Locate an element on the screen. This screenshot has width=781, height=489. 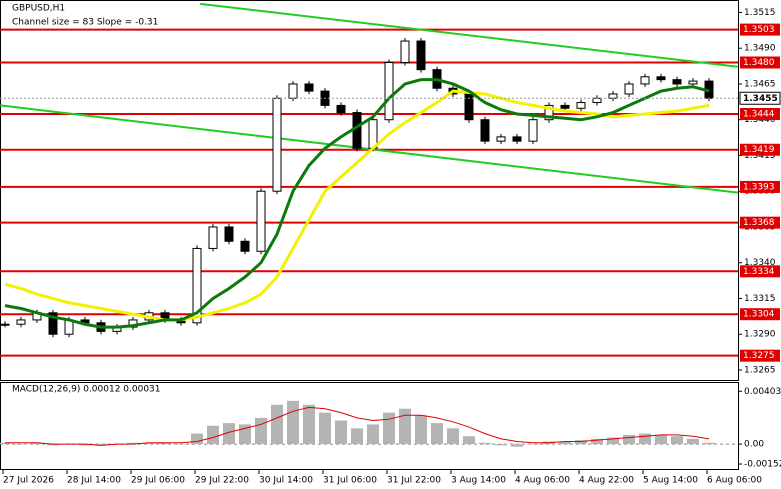
y-tick-label: 1.3265 is located at coordinates (760, 370).